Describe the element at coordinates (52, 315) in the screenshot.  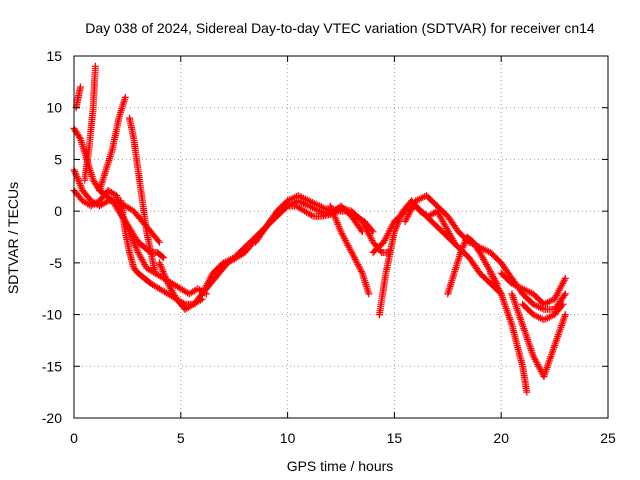
I see `y-tick-label: -10` at that location.